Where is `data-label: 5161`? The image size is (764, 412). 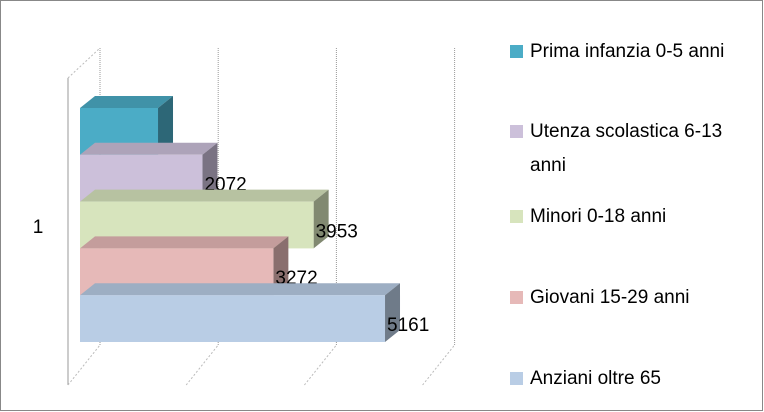
data-label: 5161 is located at coordinates (408, 325).